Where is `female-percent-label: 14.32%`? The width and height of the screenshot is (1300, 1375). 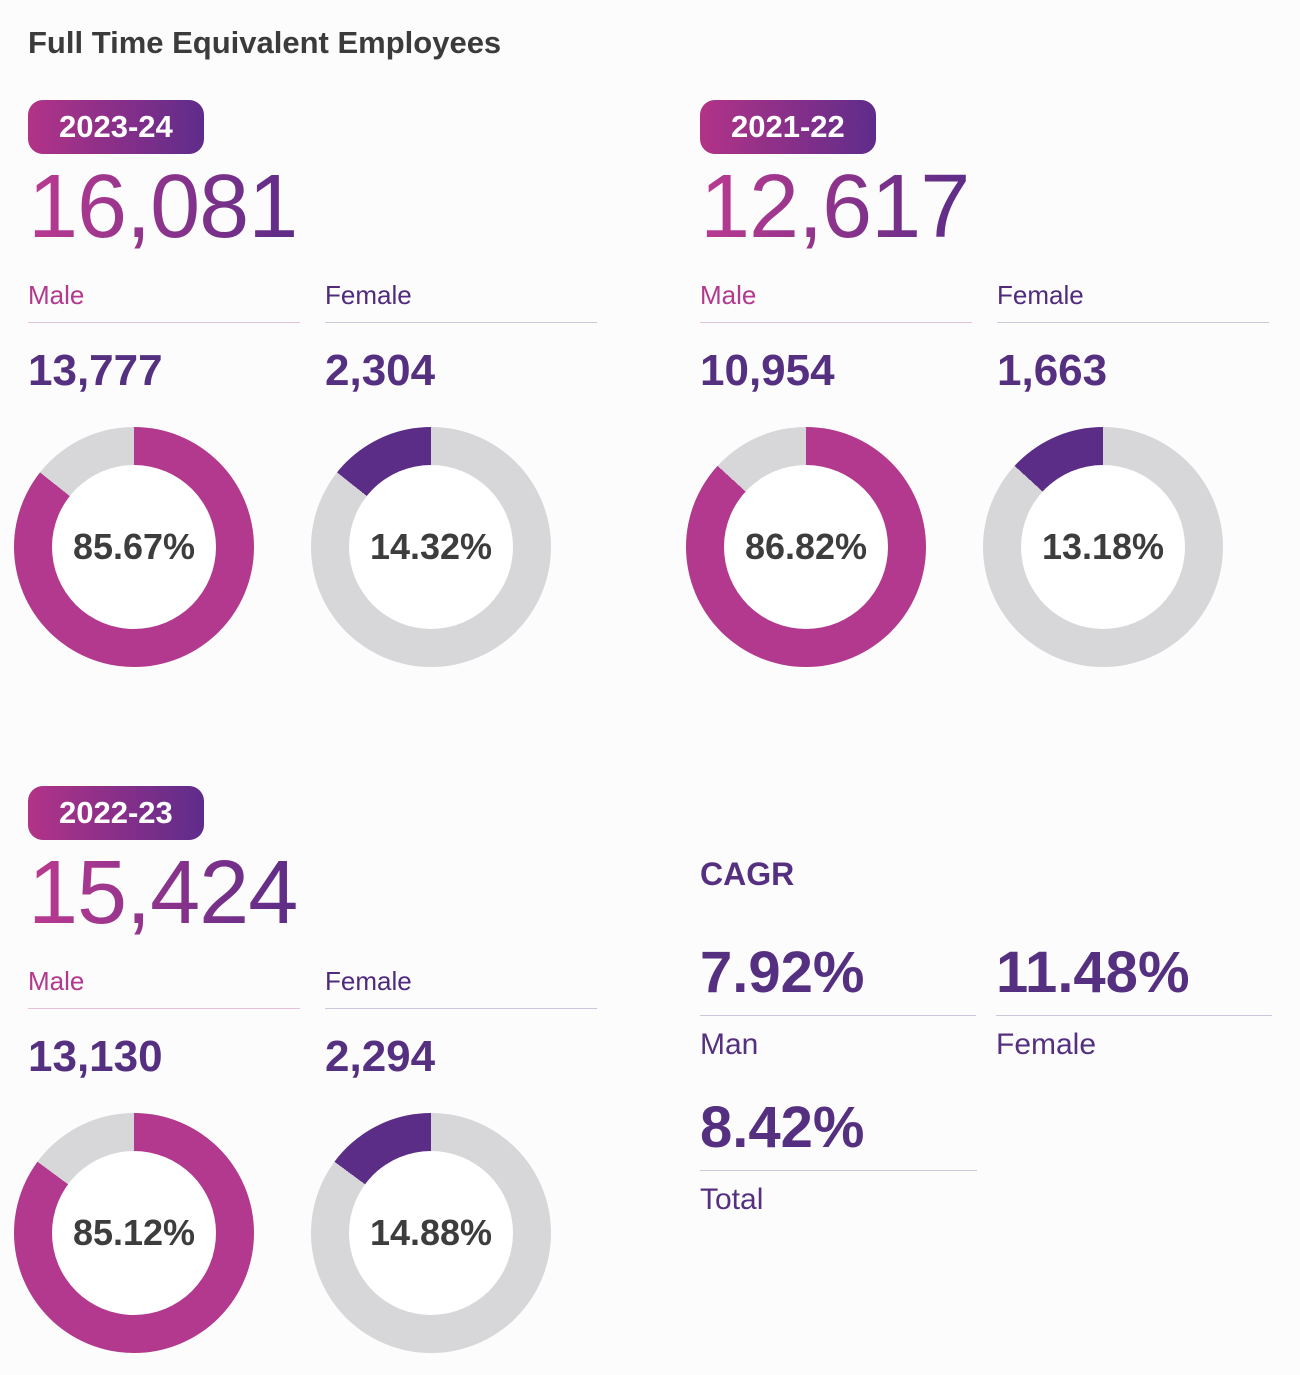
female-percent-label: 14.32% is located at coordinates (431, 547).